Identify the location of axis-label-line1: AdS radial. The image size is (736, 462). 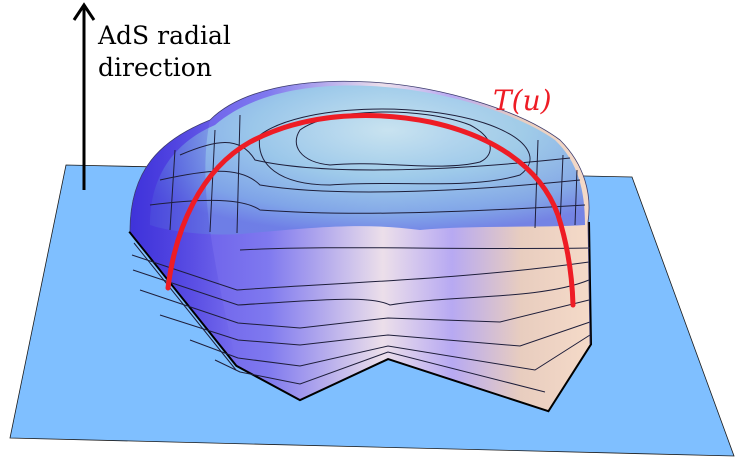
(164, 35).